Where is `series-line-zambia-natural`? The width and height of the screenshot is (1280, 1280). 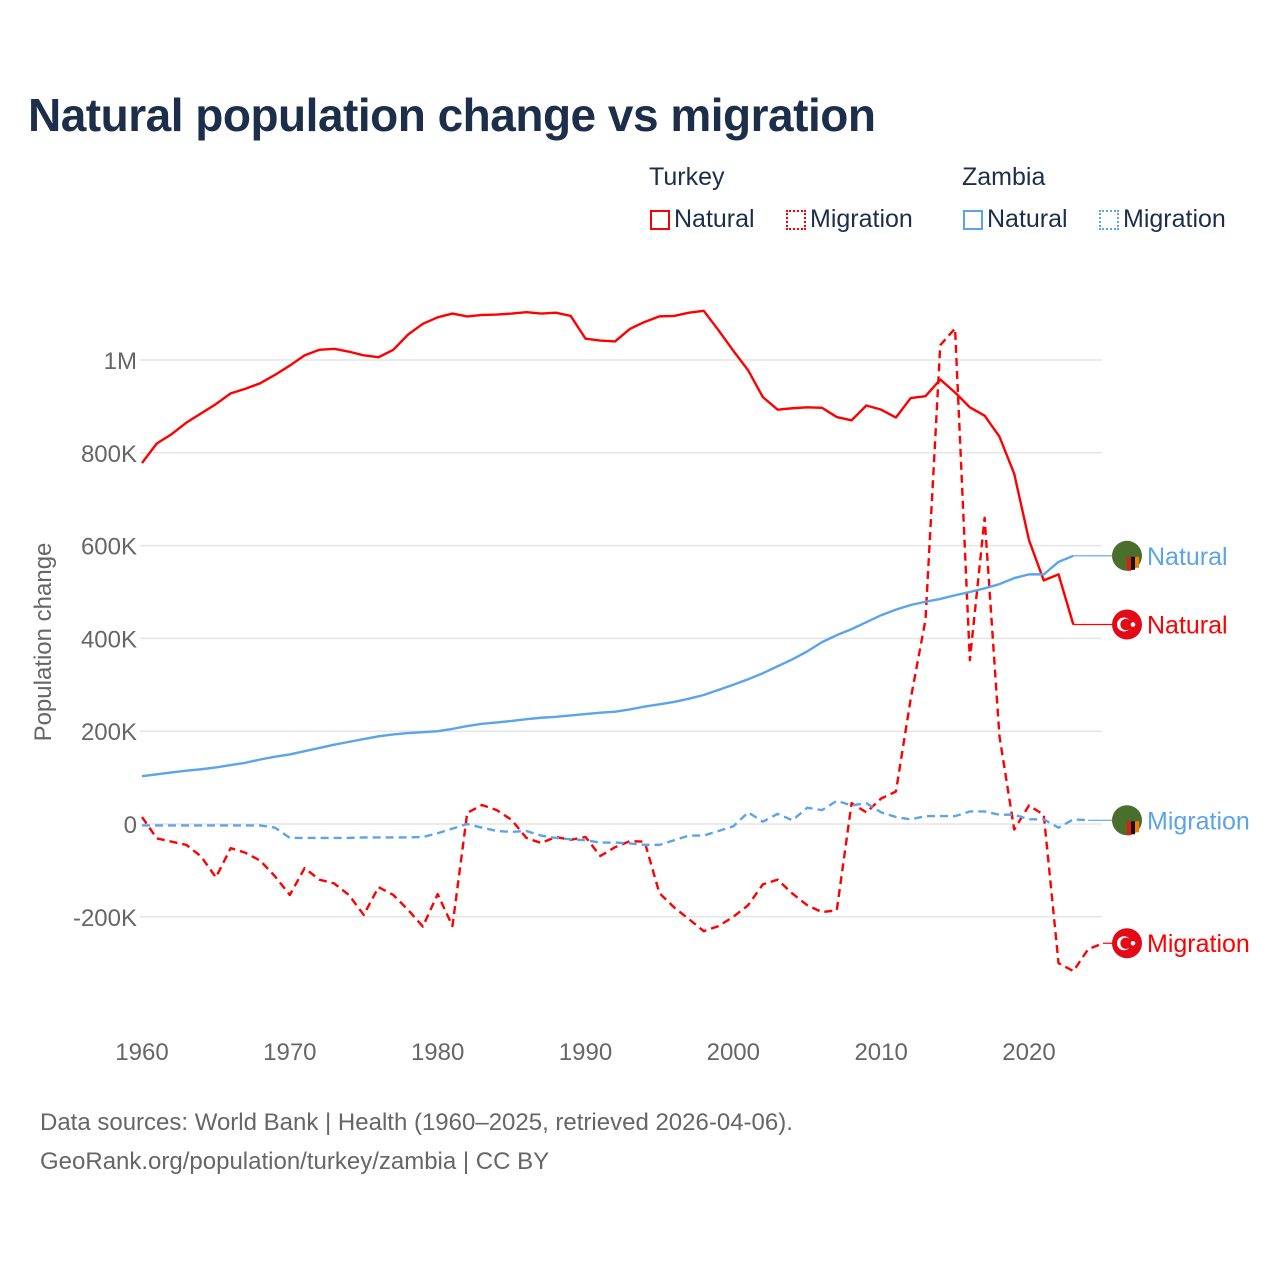
series-line-zambia-natural is located at coordinates (607, 666).